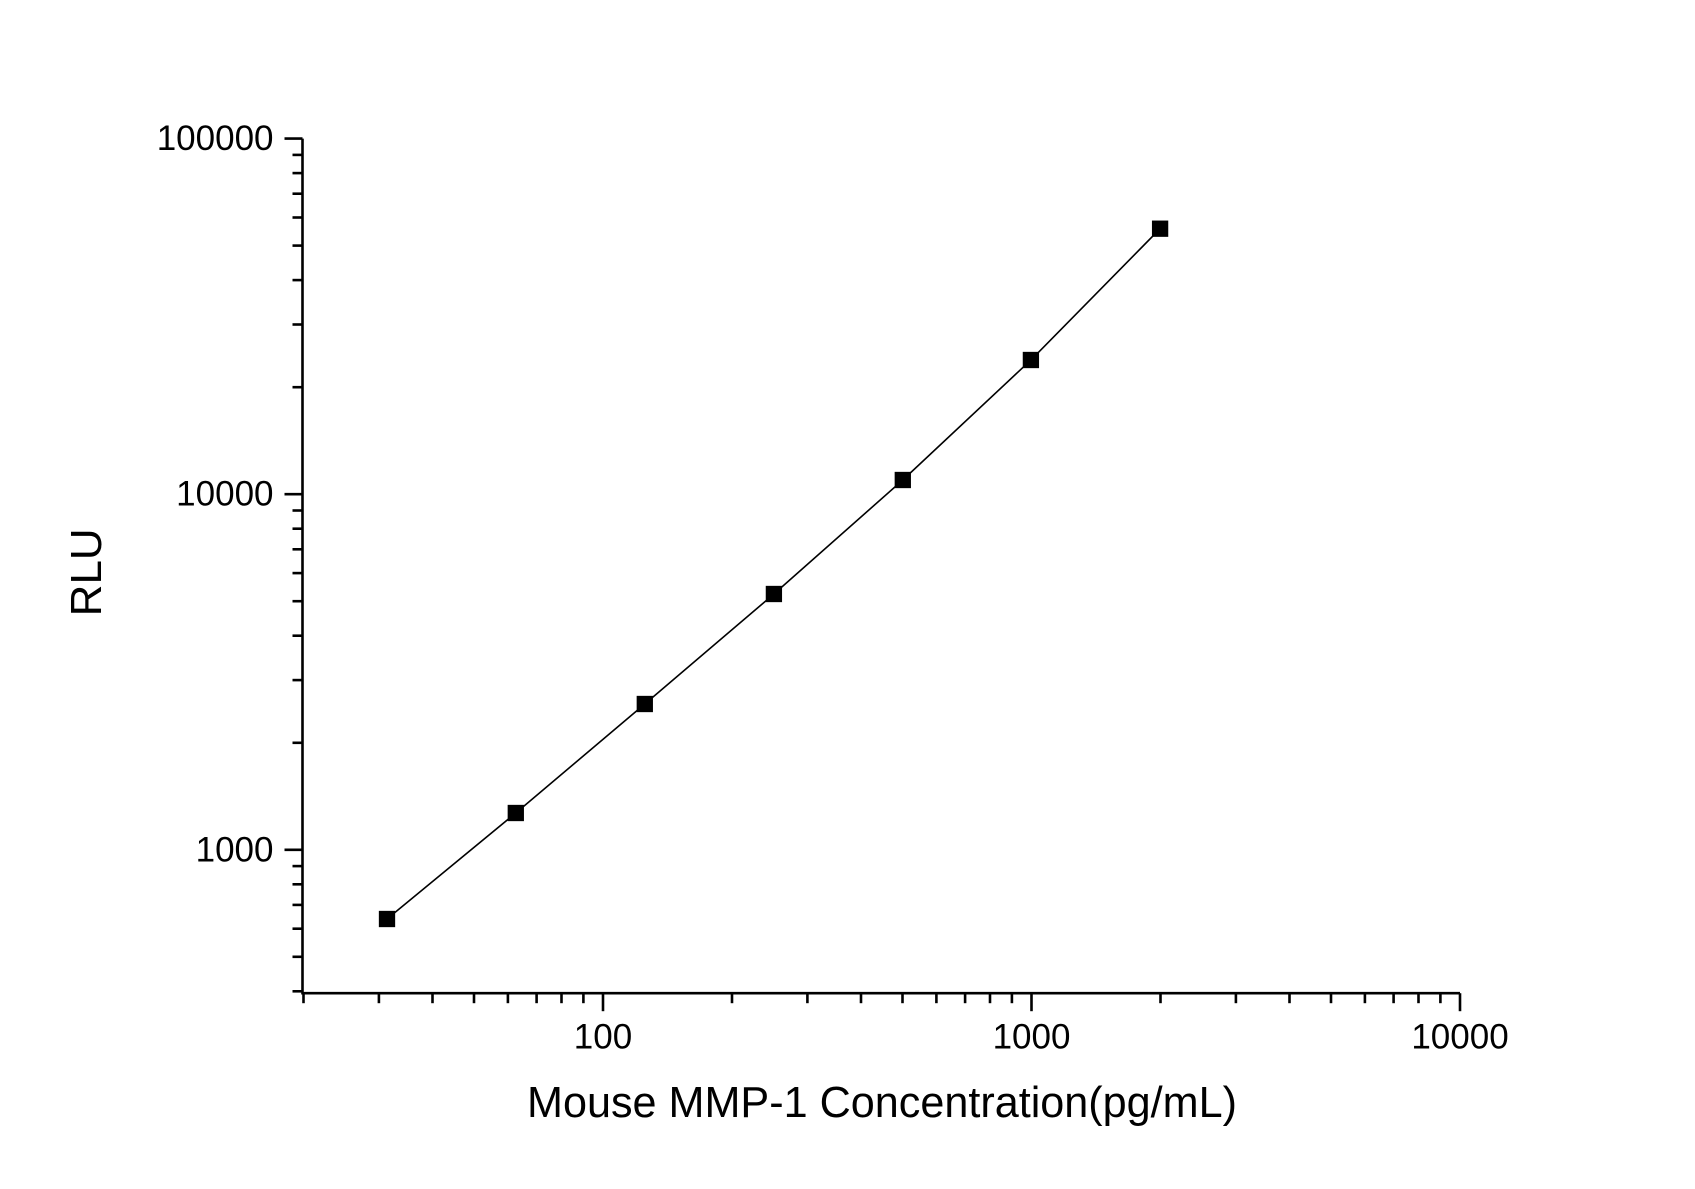 The image size is (1695, 1189). Describe the element at coordinates (86, 572) in the screenshot. I see `svg-text: RLU` at that location.